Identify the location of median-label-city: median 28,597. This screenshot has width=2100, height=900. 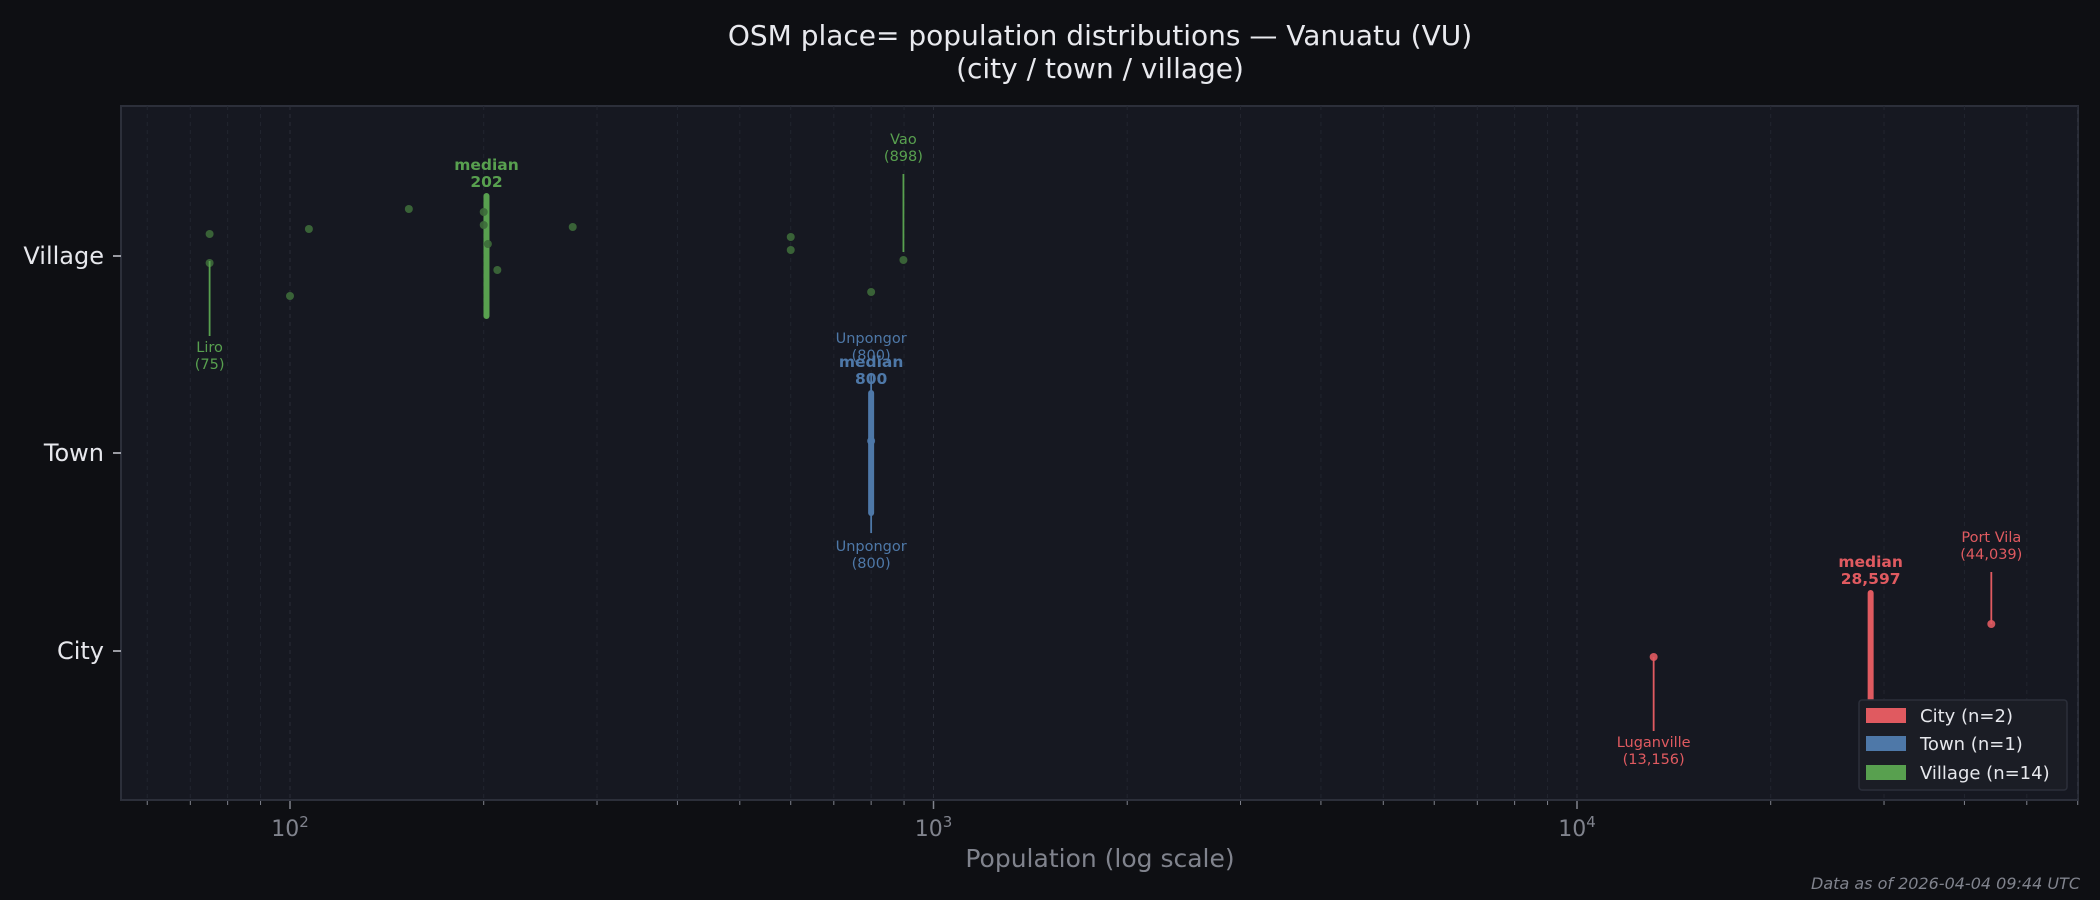
(1870, 570).